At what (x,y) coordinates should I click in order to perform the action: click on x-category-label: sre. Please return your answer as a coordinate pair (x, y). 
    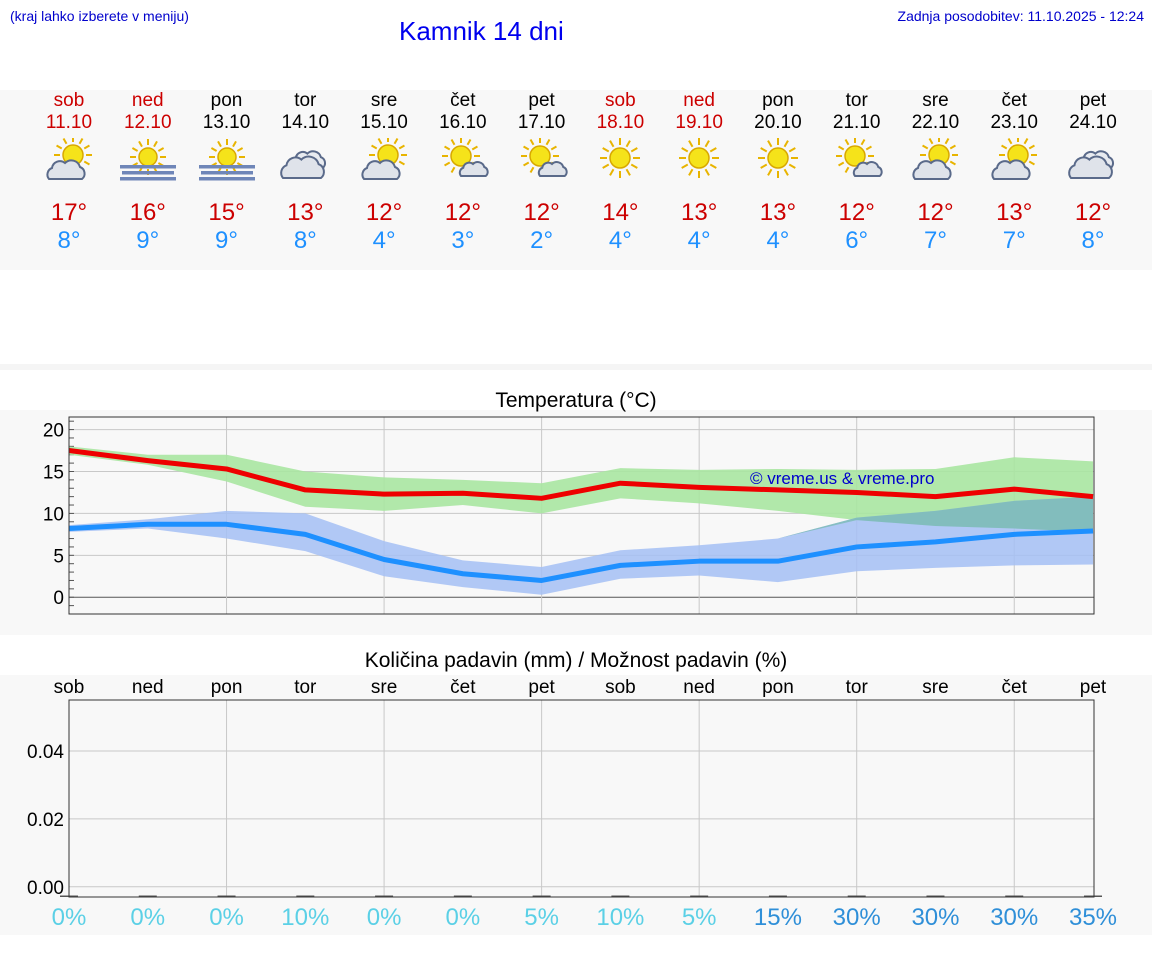
    Looking at the image, I should click on (935, 687).